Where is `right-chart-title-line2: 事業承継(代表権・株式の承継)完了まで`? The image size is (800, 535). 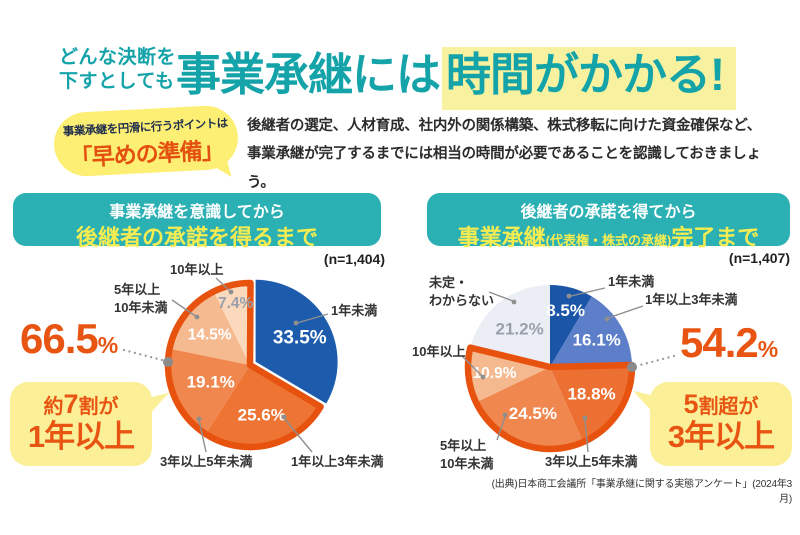 right-chart-title-line2: 事業承継(代表権・株式の承継)完了まで is located at coordinates (608, 236).